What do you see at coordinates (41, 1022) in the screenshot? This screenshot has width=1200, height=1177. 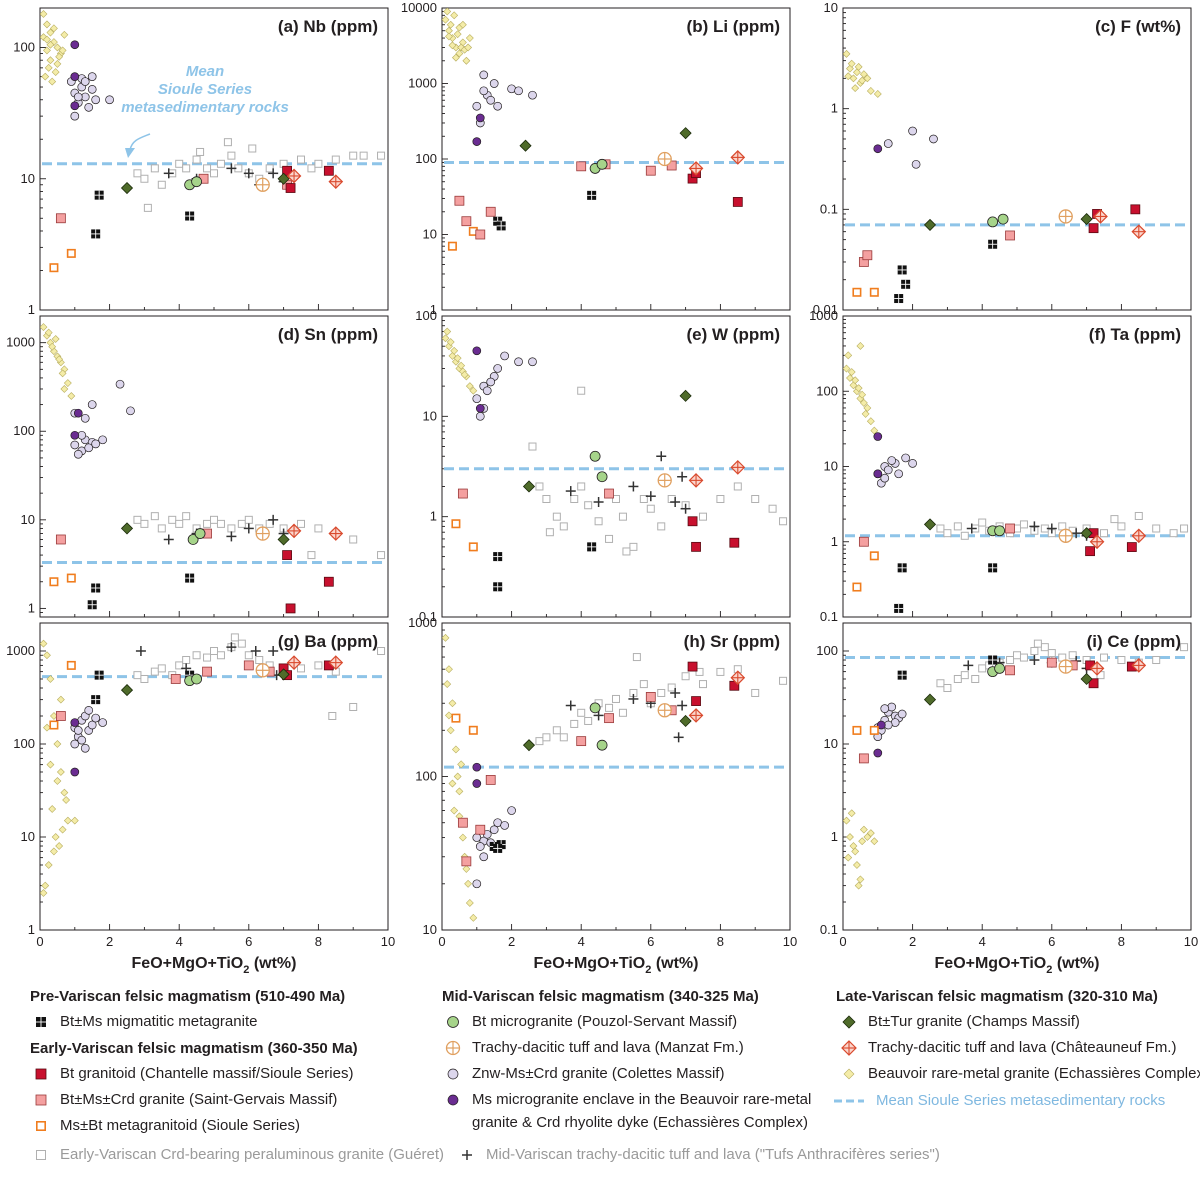 I see `legend-marker-bt-ms-migmatitic` at bounding box center [41, 1022].